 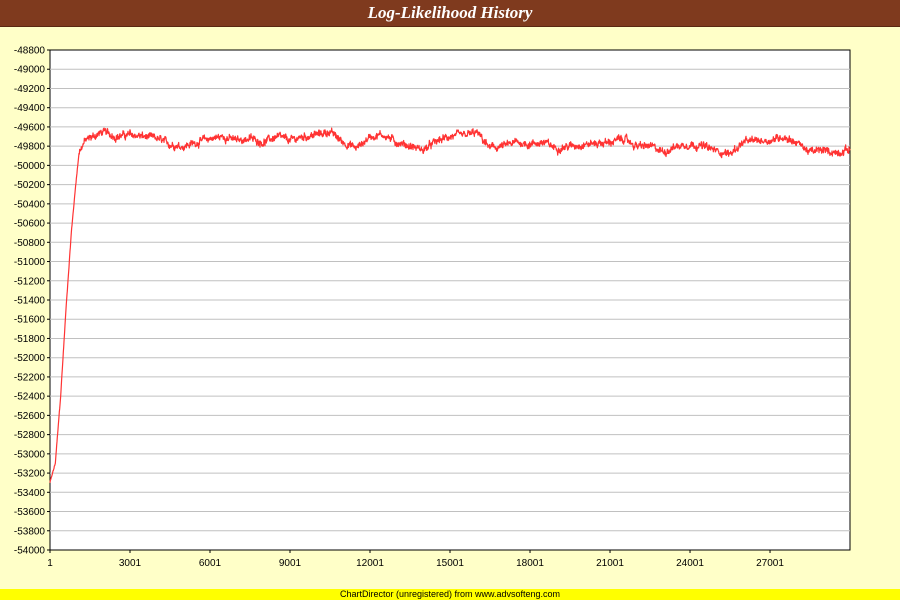 I want to click on y-tick-label: -52600, so click(x=30, y=416).